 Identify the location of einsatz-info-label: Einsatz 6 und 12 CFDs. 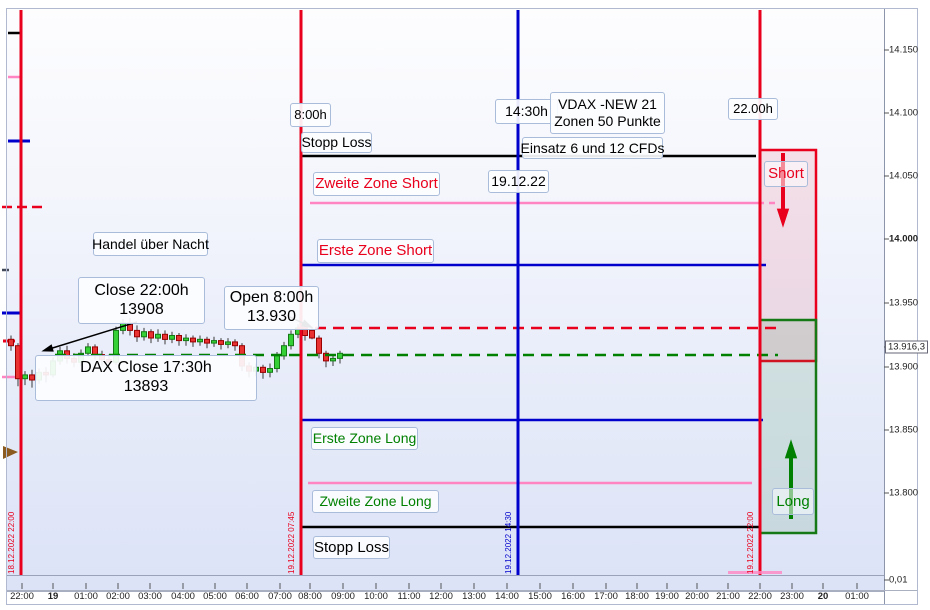
(592, 148).